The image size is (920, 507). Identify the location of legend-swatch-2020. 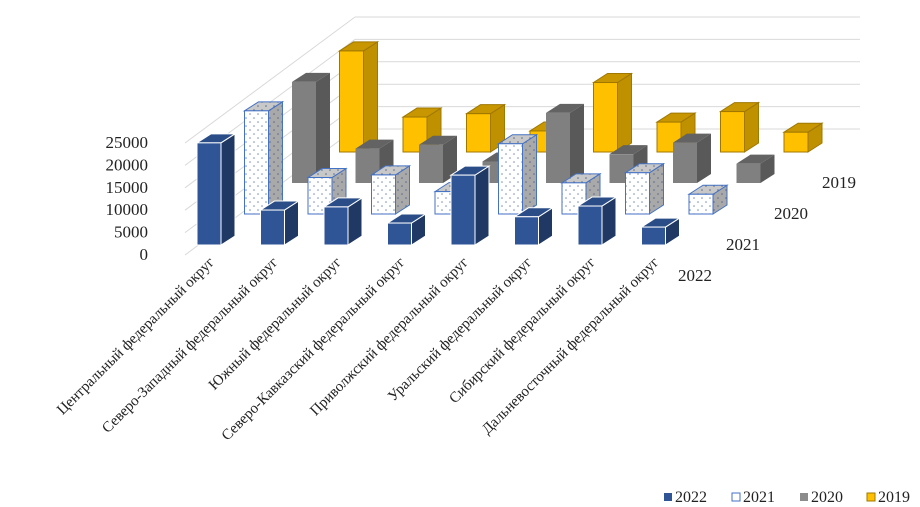
(804, 497).